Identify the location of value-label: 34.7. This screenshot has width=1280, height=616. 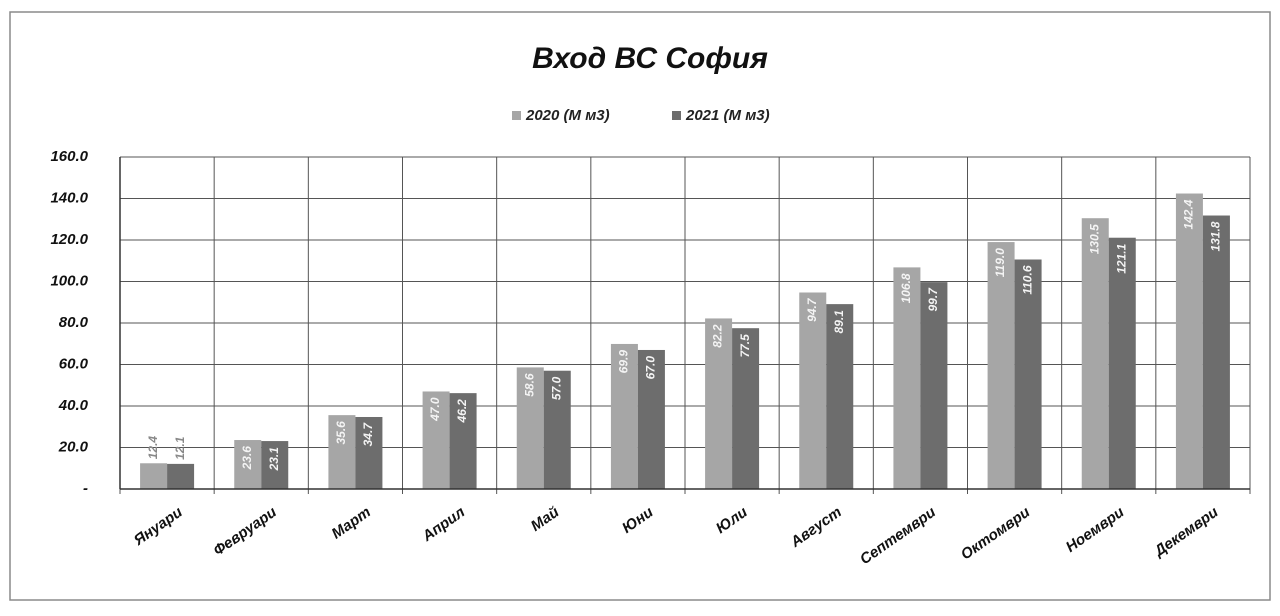
(368, 434).